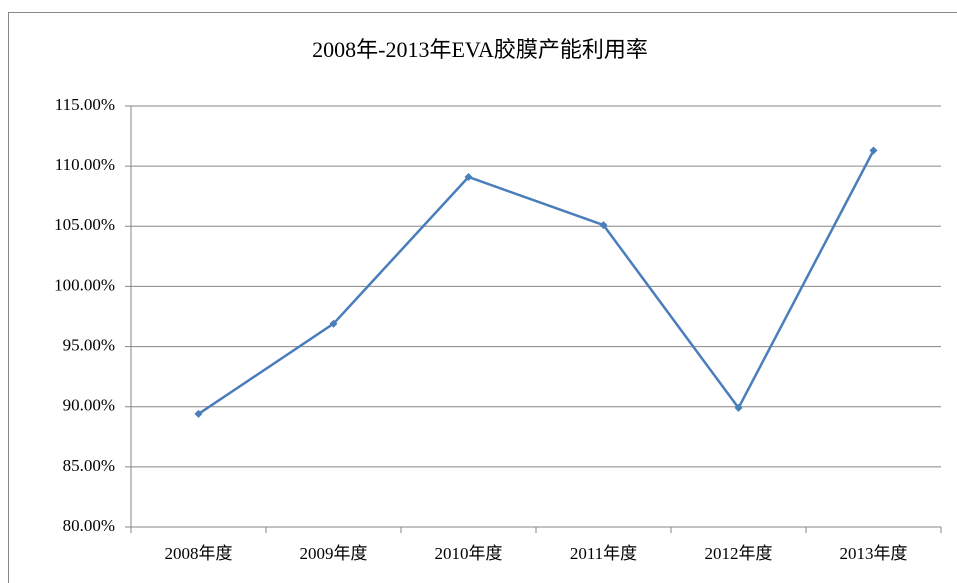  What do you see at coordinates (874, 553) in the screenshot?
I see `x-tick-label: 2013年度` at bounding box center [874, 553].